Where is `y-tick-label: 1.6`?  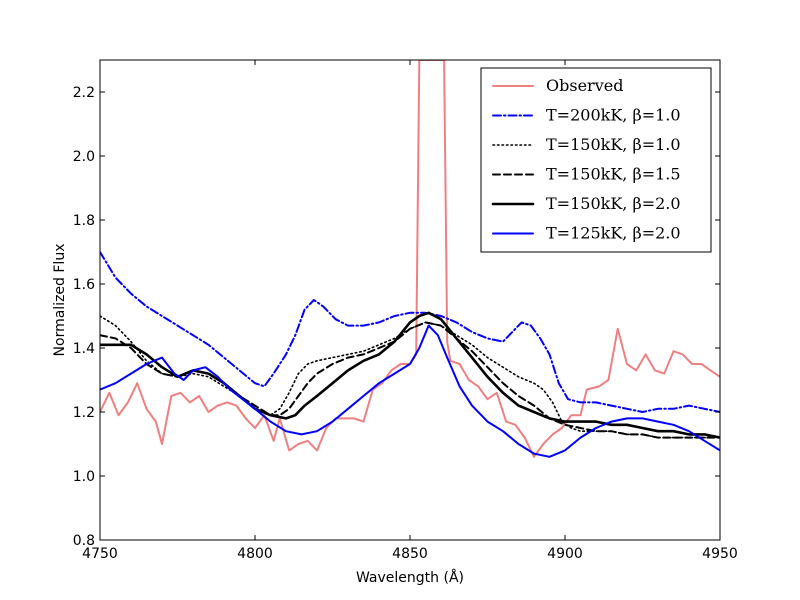
y-tick-label: 1.6 is located at coordinates (84, 285).